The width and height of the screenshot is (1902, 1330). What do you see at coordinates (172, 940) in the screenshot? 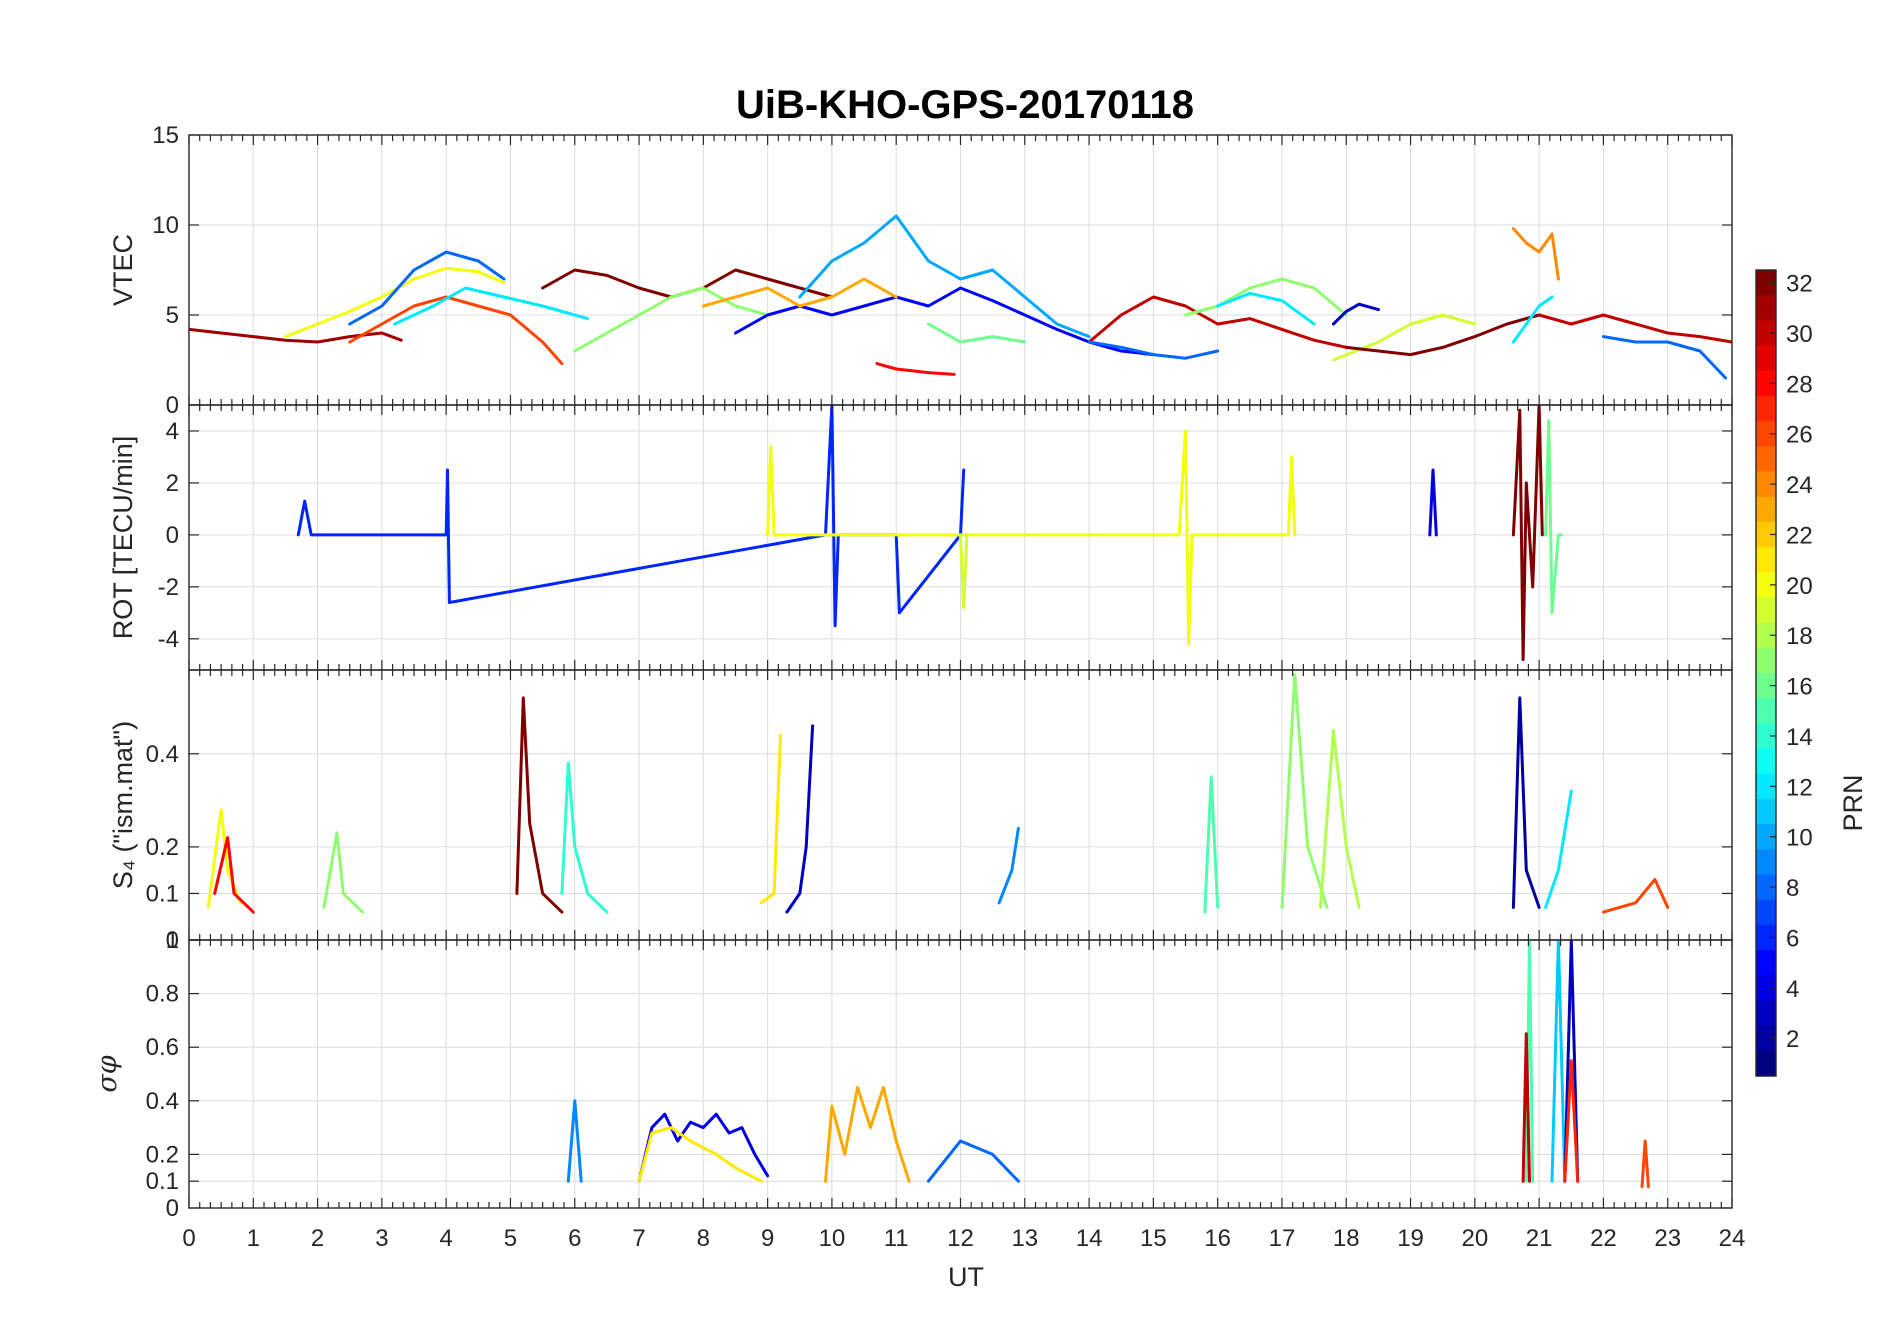
I see `y-tick-label: 1` at bounding box center [172, 940].